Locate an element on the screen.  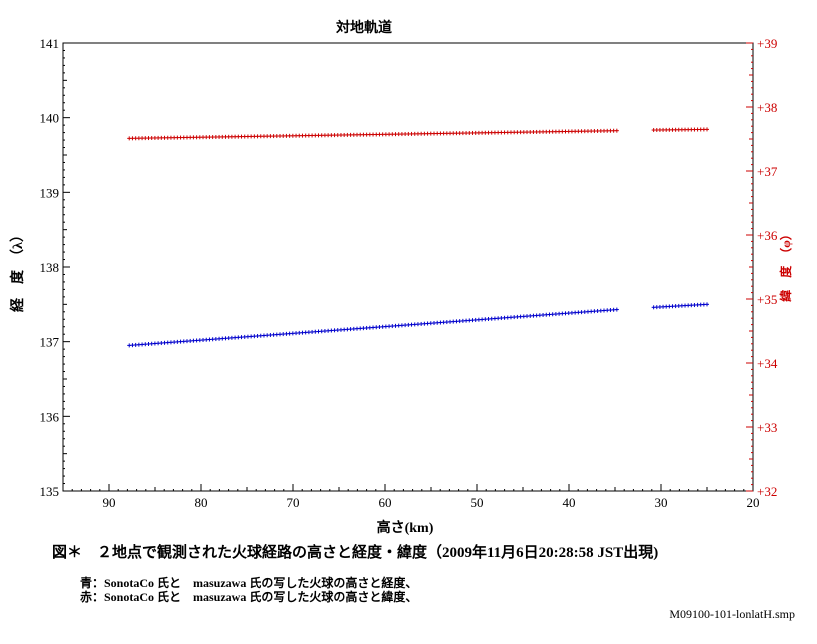
x-tick-label: 80 is located at coordinates (201, 502).